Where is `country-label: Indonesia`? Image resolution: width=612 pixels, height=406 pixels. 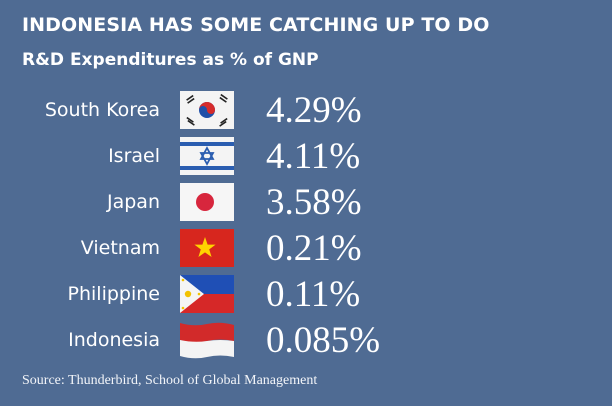
country-label: Indonesia is located at coordinates (114, 340).